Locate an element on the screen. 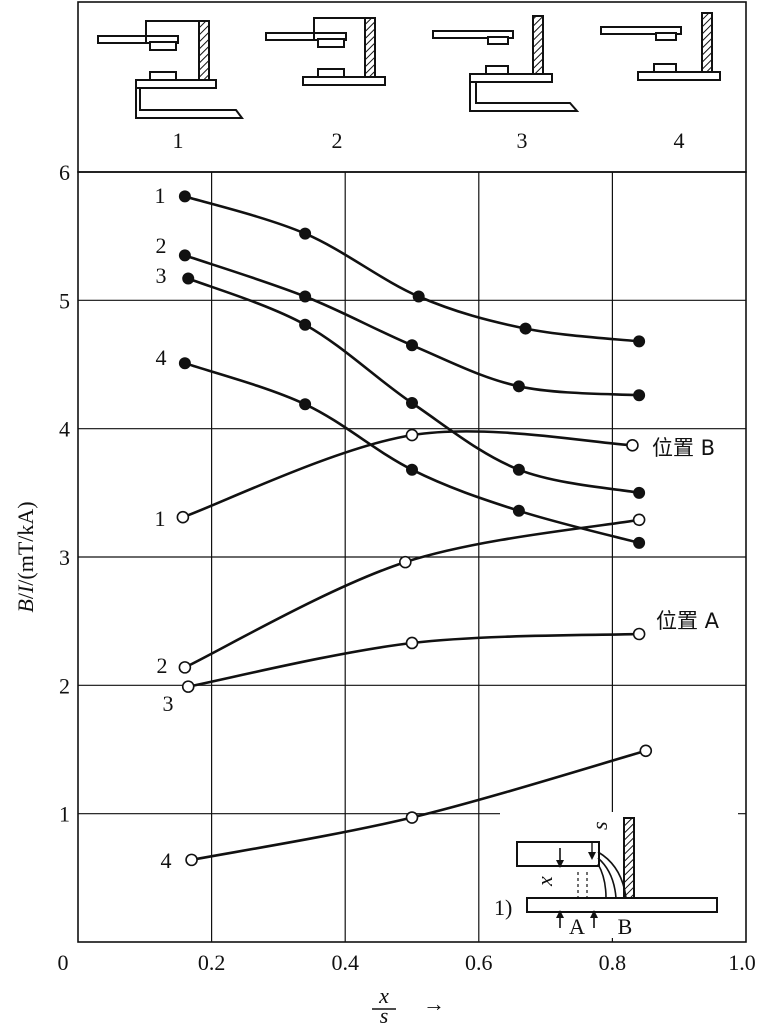  schematic-config-2: 2 is located at coordinates (325, 85).